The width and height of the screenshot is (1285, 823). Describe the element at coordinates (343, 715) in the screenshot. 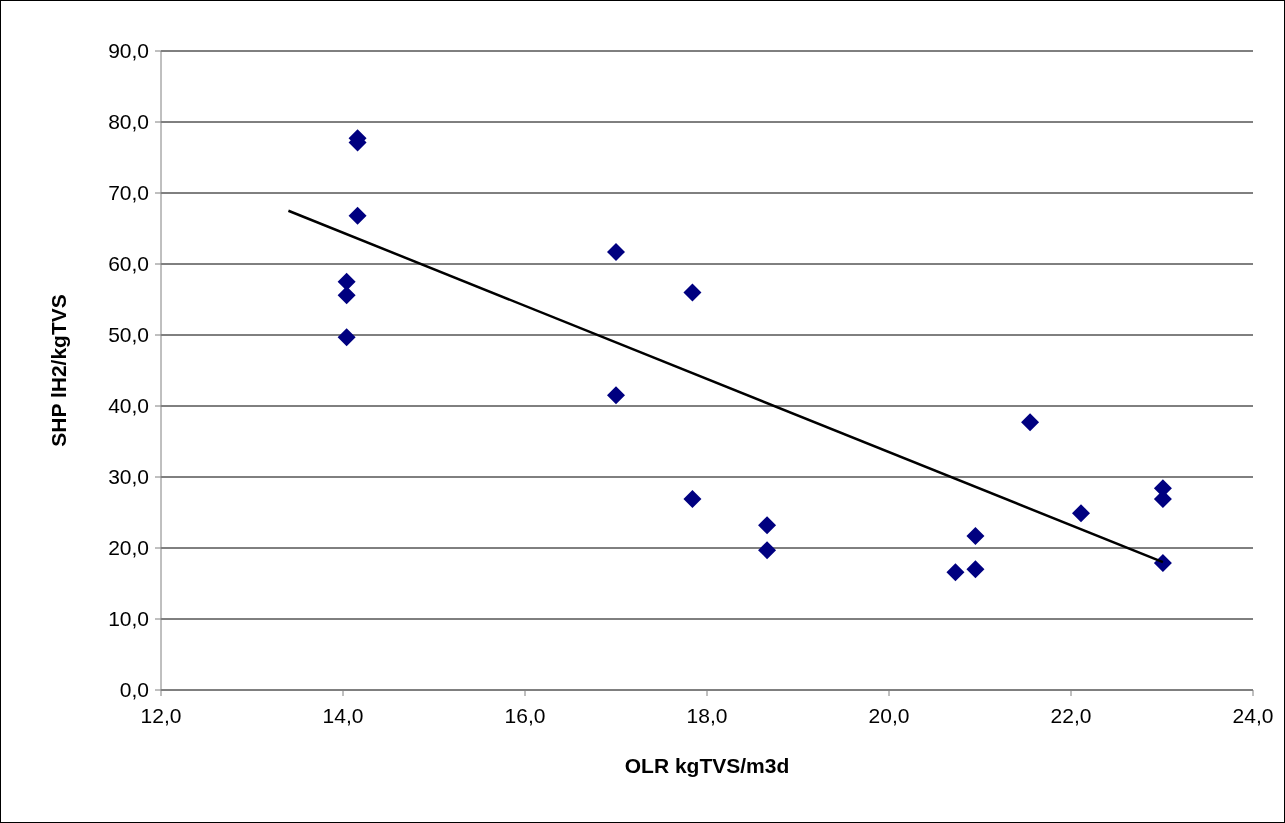

I see `x-tick-label: 14,0` at that location.